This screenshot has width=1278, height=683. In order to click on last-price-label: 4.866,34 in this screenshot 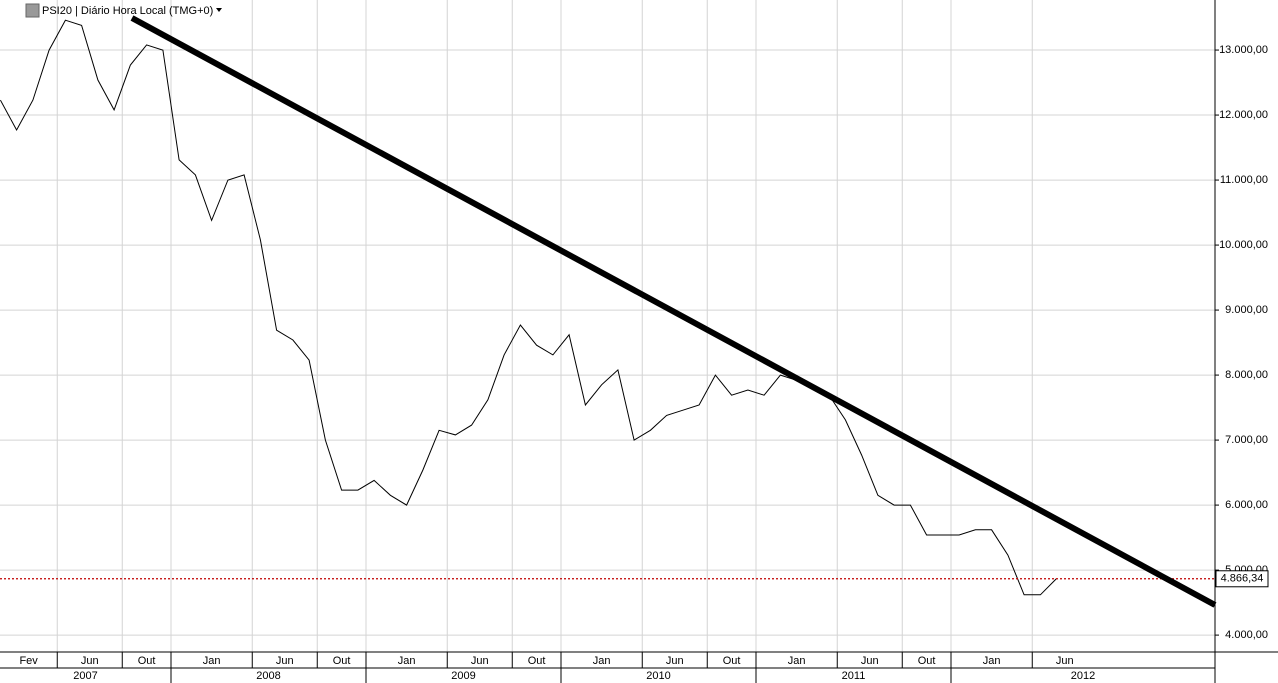, I will do `click(1242, 579)`.